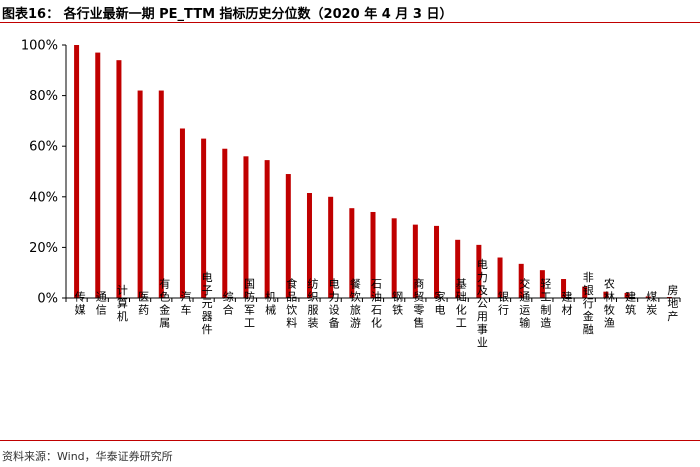 This screenshot has width=700, height=467. Describe the element at coordinates (354, 303) in the screenshot. I see `x-tick-label: 餐饮旅游` at that location.